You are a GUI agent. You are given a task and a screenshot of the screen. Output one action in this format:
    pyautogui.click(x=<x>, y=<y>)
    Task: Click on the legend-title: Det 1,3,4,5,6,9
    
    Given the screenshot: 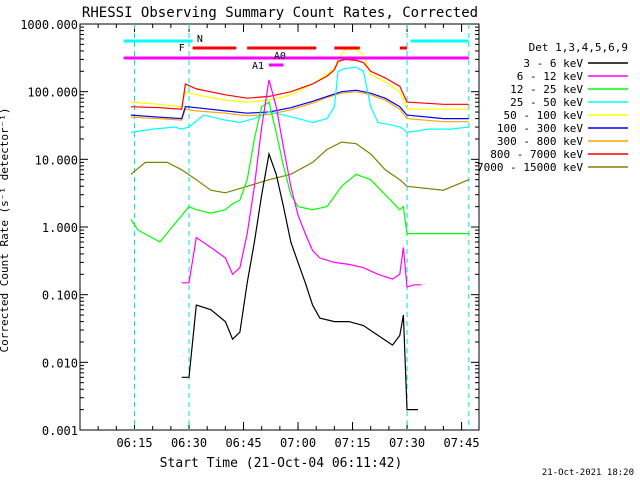 What is the action you would take?
    pyautogui.click(x=578, y=47)
    